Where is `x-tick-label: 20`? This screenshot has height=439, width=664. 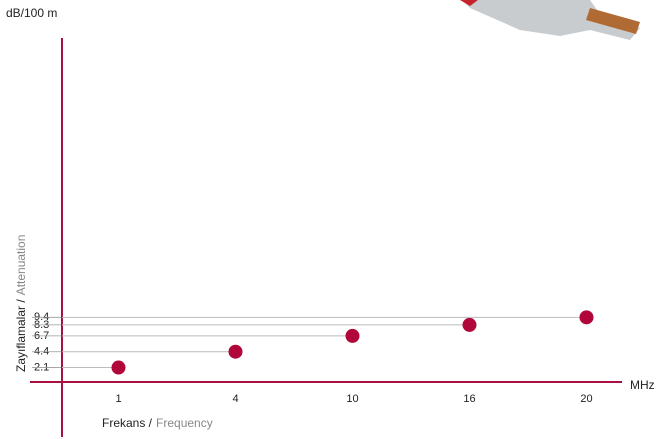
x-tick-label: 20 is located at coordinates (586, 399).